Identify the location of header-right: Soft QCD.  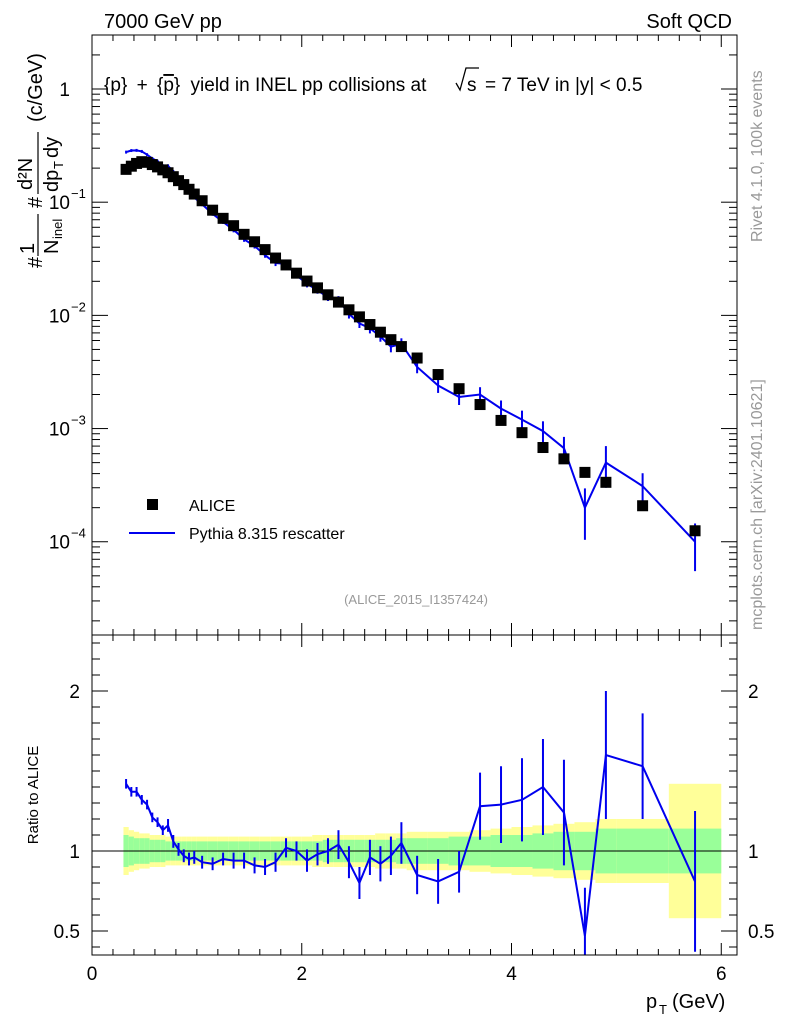
(689, 22).